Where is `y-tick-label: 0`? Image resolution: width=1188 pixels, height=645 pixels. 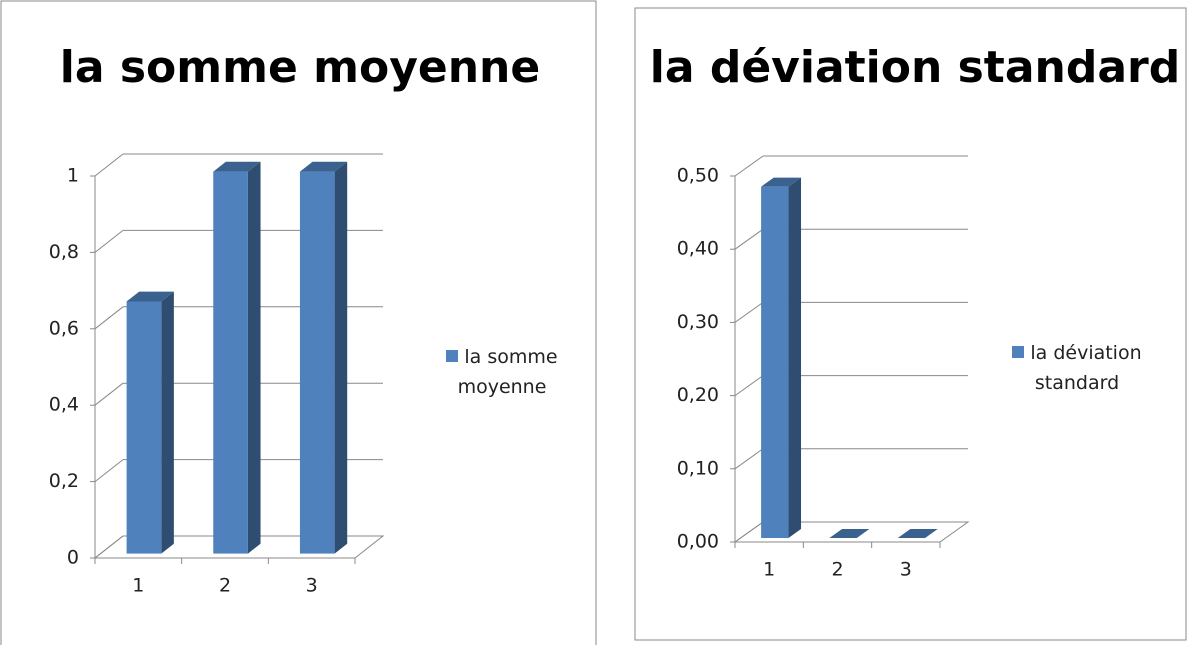 y-tick-label: 0 is located at coordinates (73, 558).